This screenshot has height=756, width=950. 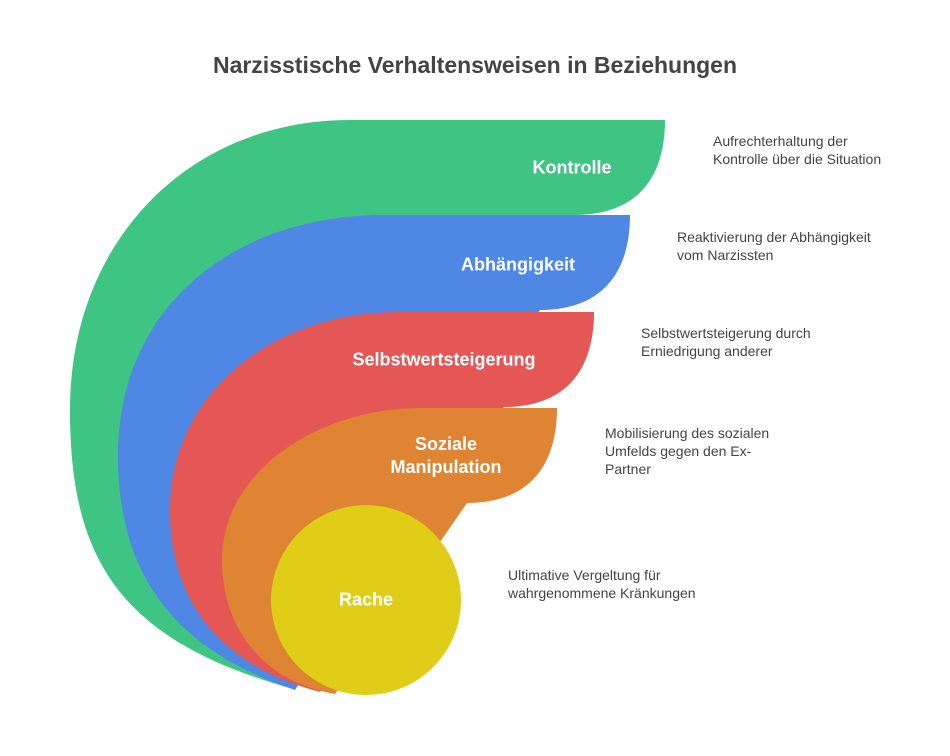 I want to click on label: Kontrolle, so click(x=572, y=167).